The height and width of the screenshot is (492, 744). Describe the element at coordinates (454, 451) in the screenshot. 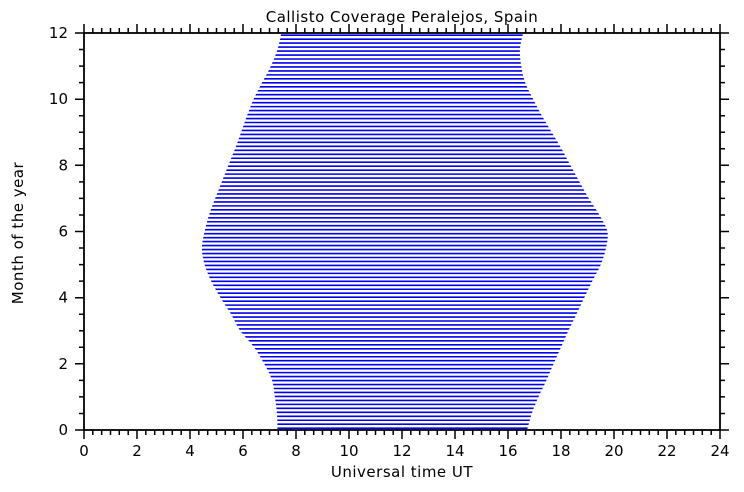

I see `x-tick-label: 14` at that location.